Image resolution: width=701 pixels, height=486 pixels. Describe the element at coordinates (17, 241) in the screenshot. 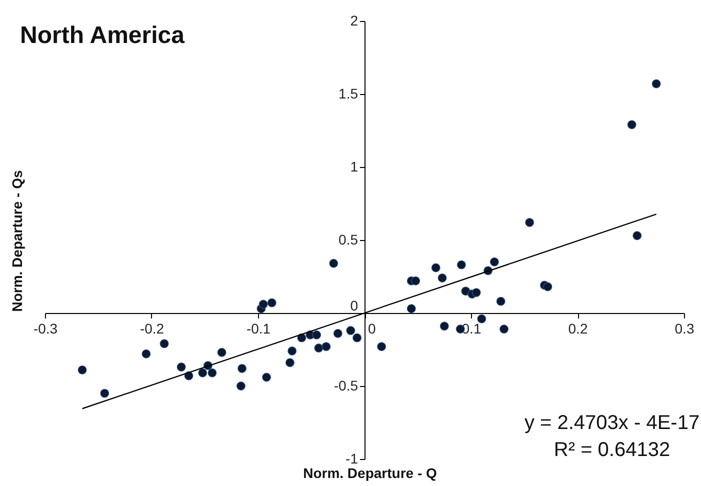

I see `y-axis-title: Norm. Departure - Qs` at that location.